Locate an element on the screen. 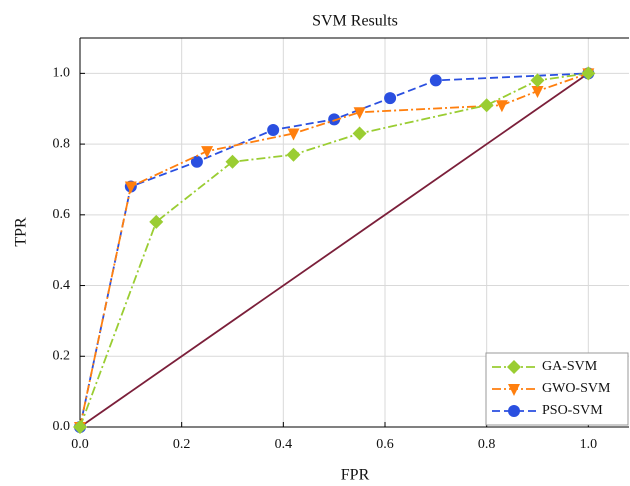 The width and height of the screenshot is (630, 486). x-tick-label: 0.4 is located at coordinates (284, 444).